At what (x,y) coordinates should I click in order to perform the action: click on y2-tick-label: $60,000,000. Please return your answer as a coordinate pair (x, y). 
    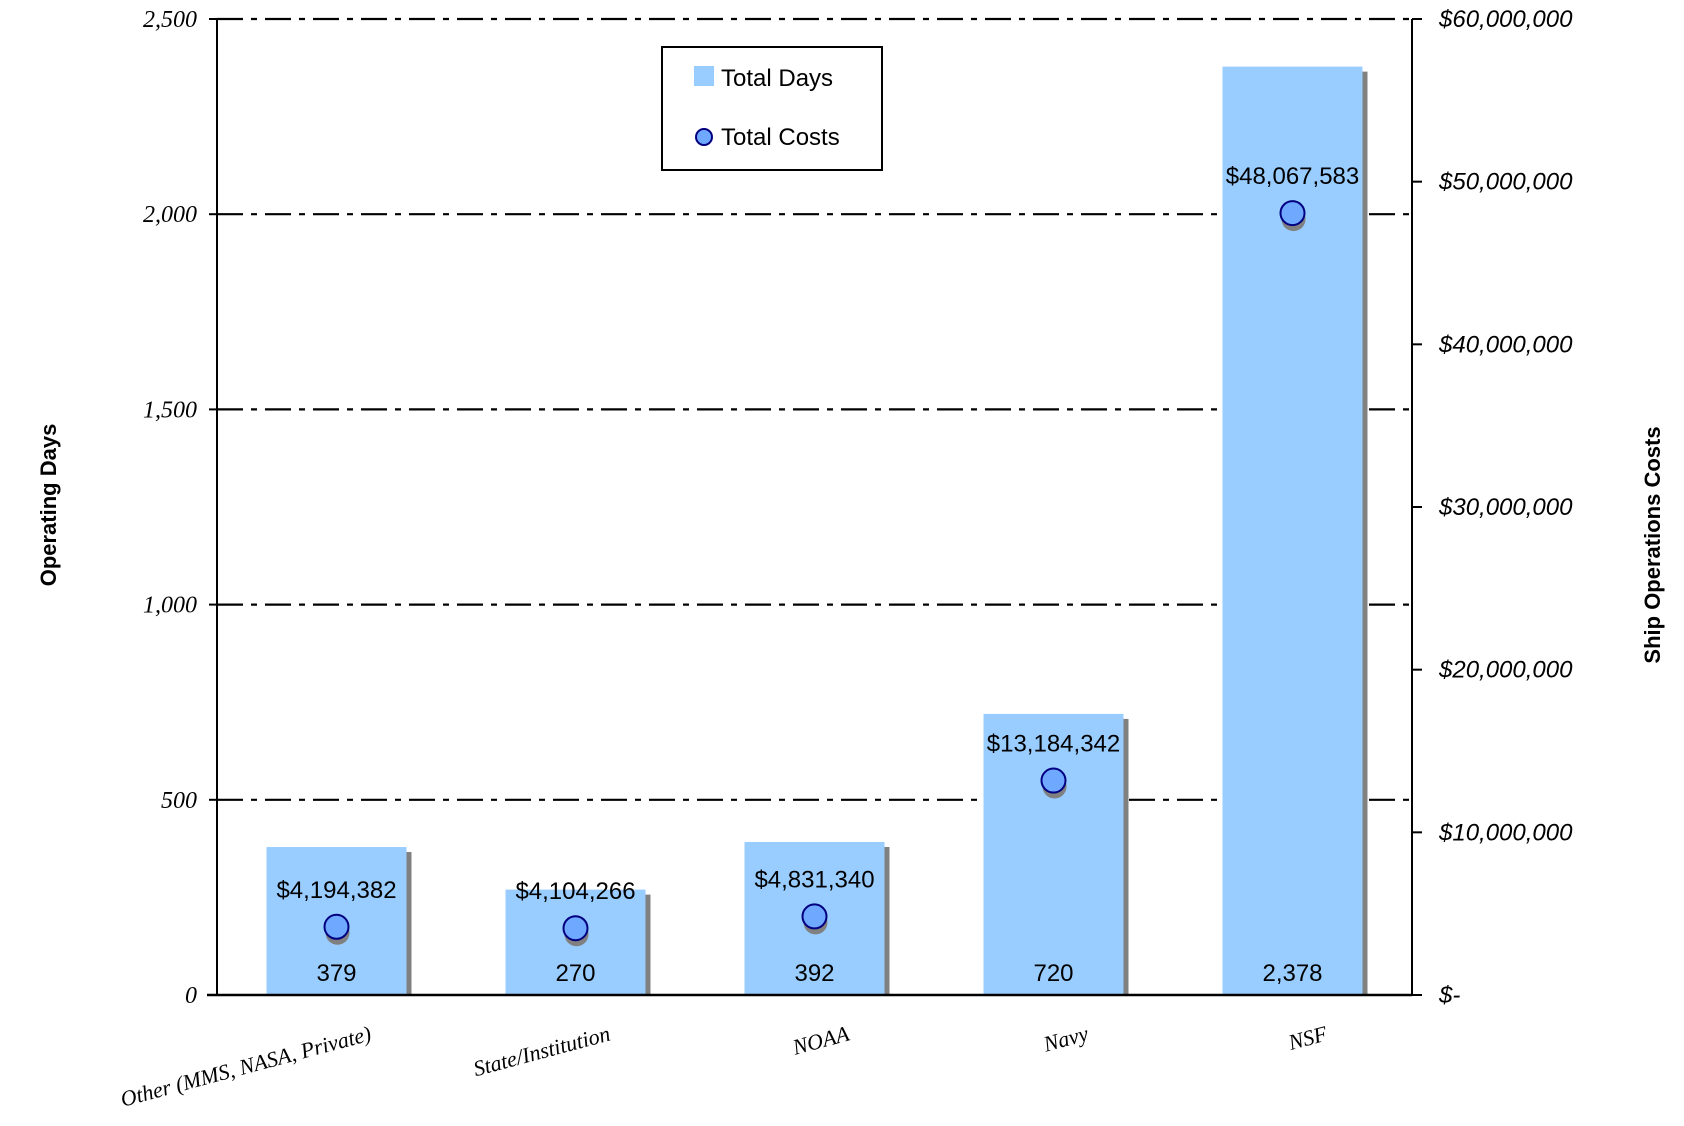
    Looking at the image, I should click on (1505, 19).